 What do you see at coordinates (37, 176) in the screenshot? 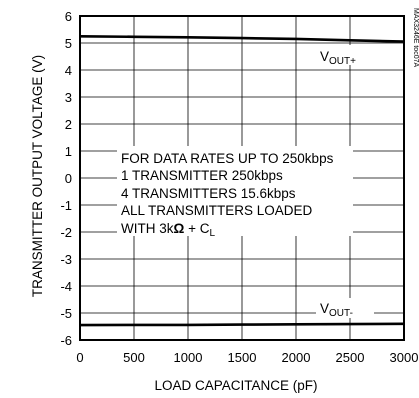
I see `y-axis-title: TRANSMITTER OUTPUT VOLTAGE (V)` at bounding box center [37, 176].